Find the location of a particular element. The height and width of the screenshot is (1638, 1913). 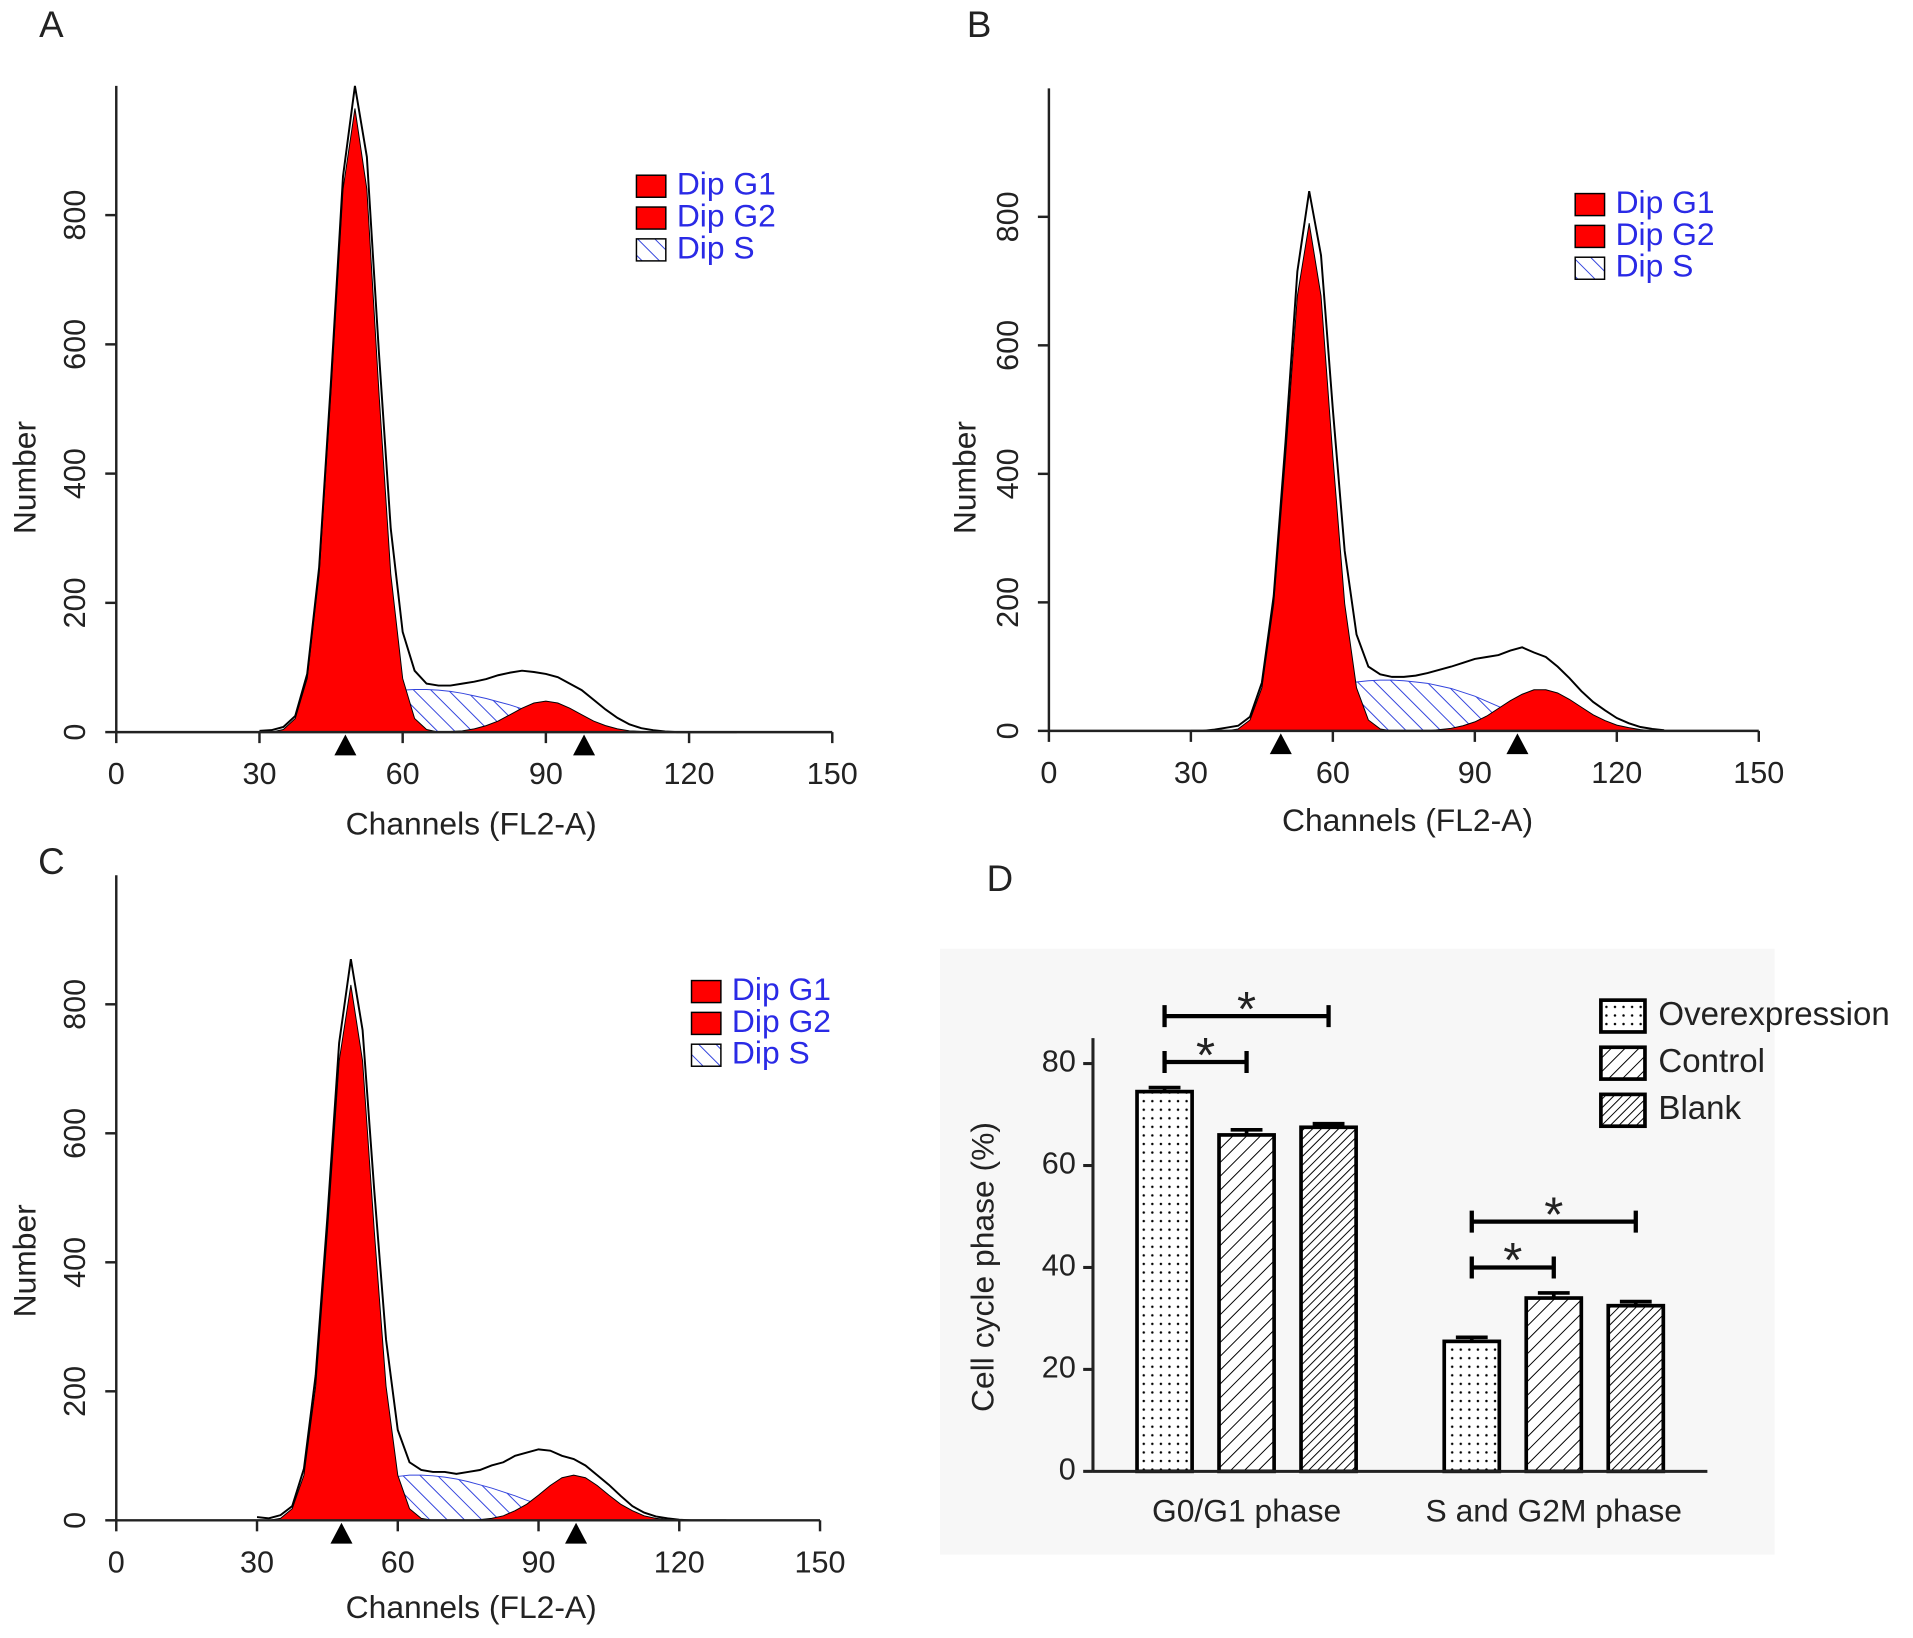

legend-label: Control is located at coordinates (1711, 1061).